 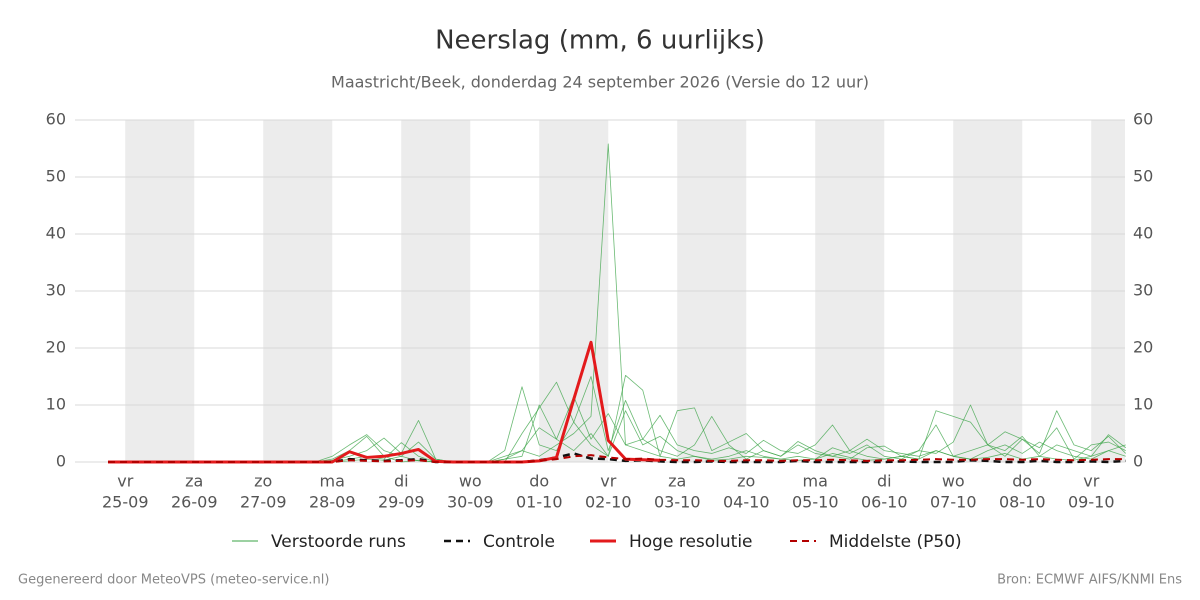 What do you see at coordinates (1022, 502) in the screenshot?
I see `x-tick-label: 08-10` at bounding box center [1022, 502].